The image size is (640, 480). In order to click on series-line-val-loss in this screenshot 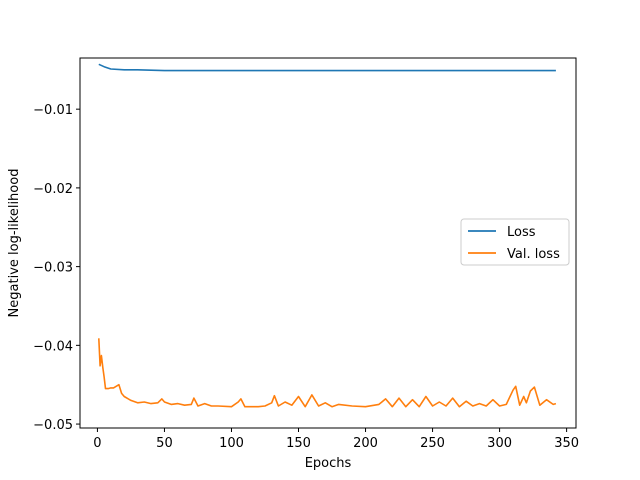, I will do `click(327, 373)`.